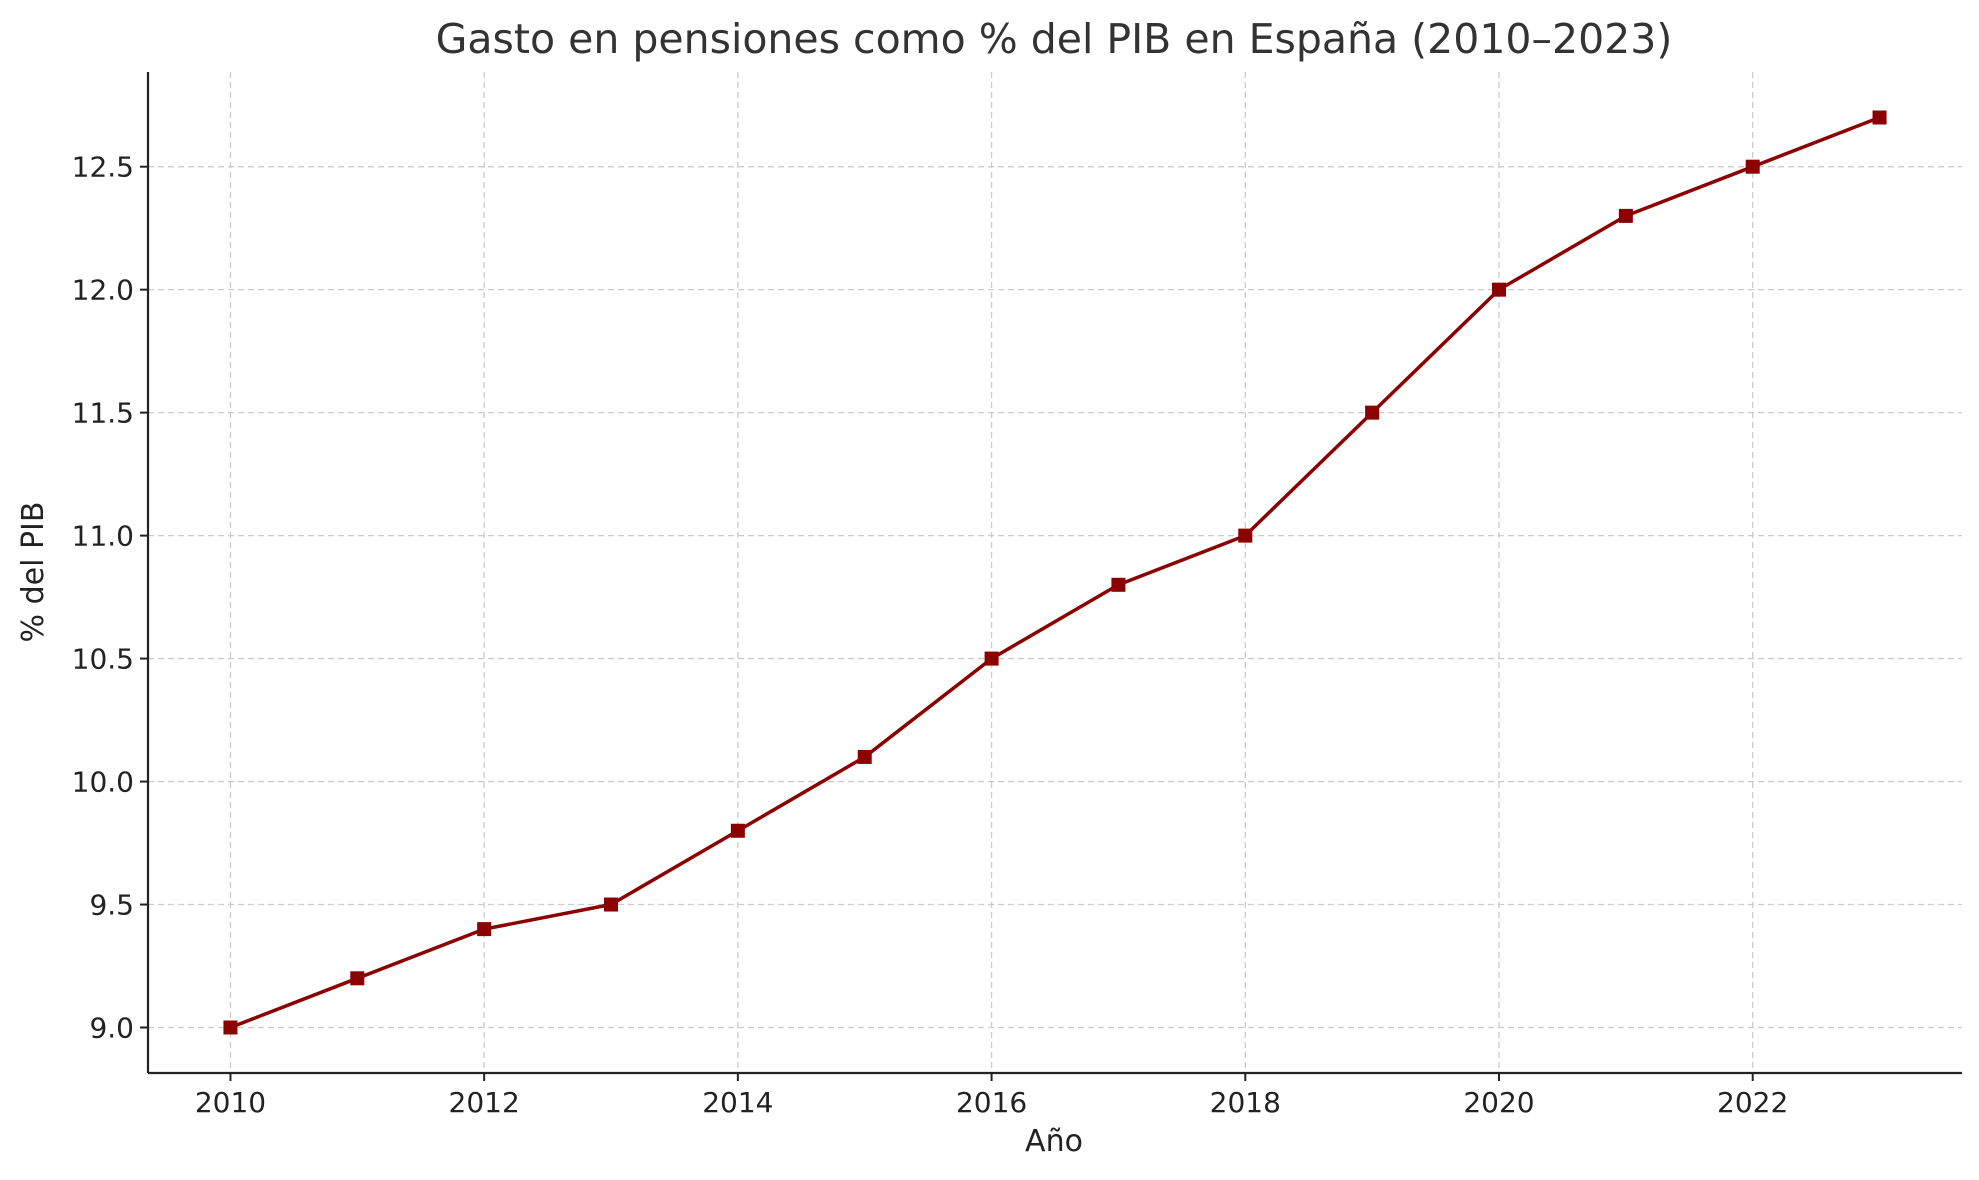  What do you see at coordinates (111, 1028) in the screenshot?
I see `y-tick-label: 9.0` at bounding box center [111, 1028].